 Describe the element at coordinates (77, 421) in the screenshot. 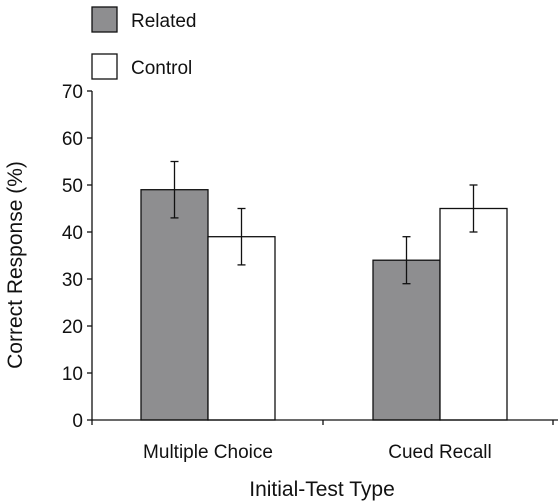

I see `y-tick-label: 0` at that location.